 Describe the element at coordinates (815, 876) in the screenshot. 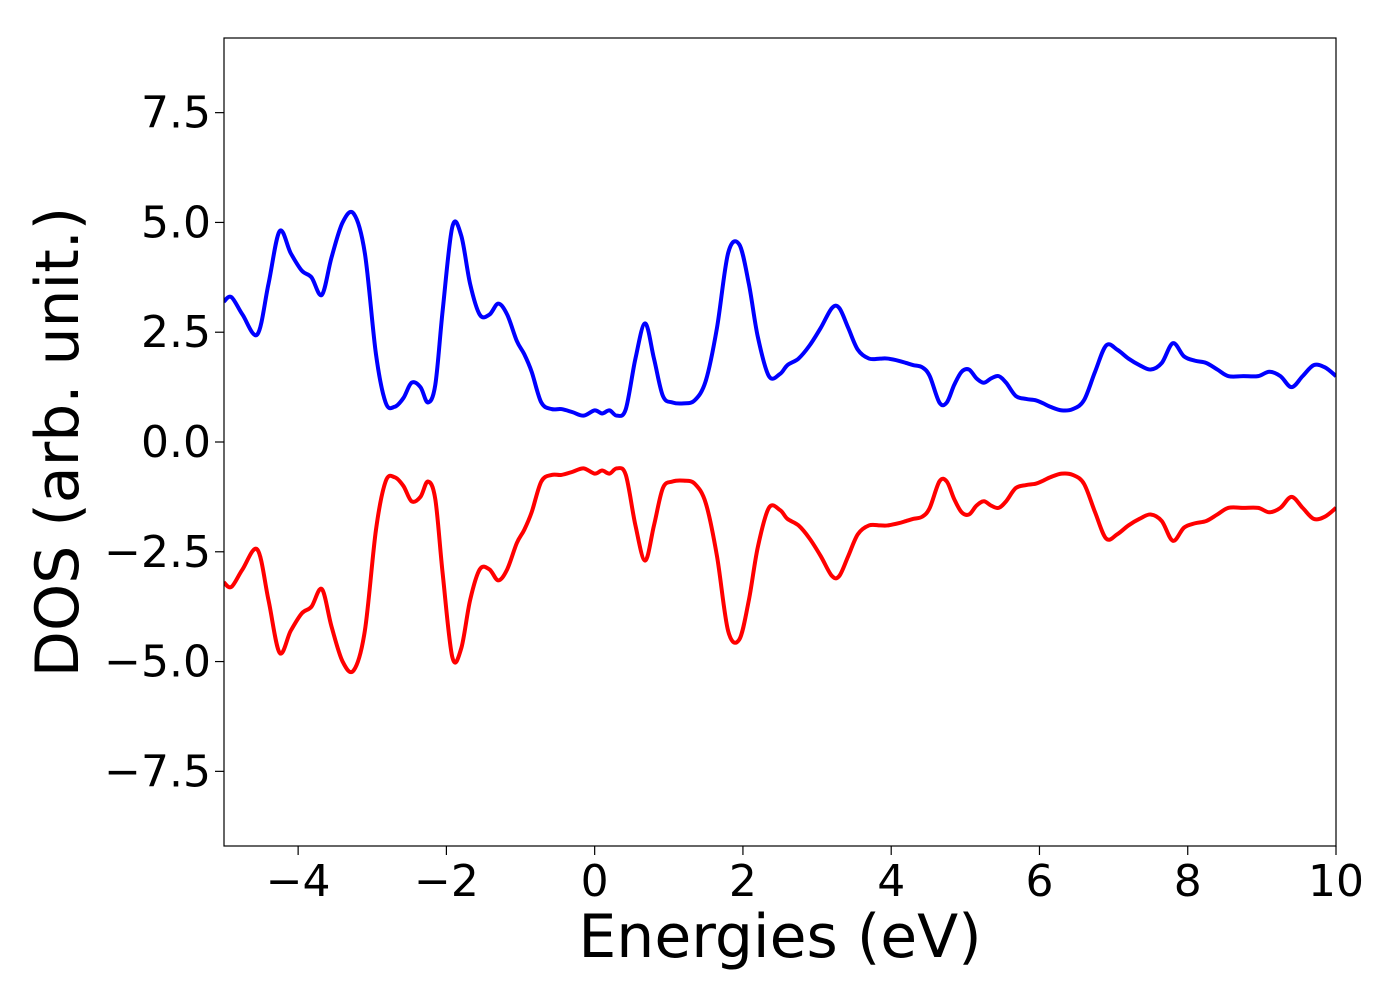

I see `x-axis-ticks: −4 −2 0 2 4 6 8 10` at that location.